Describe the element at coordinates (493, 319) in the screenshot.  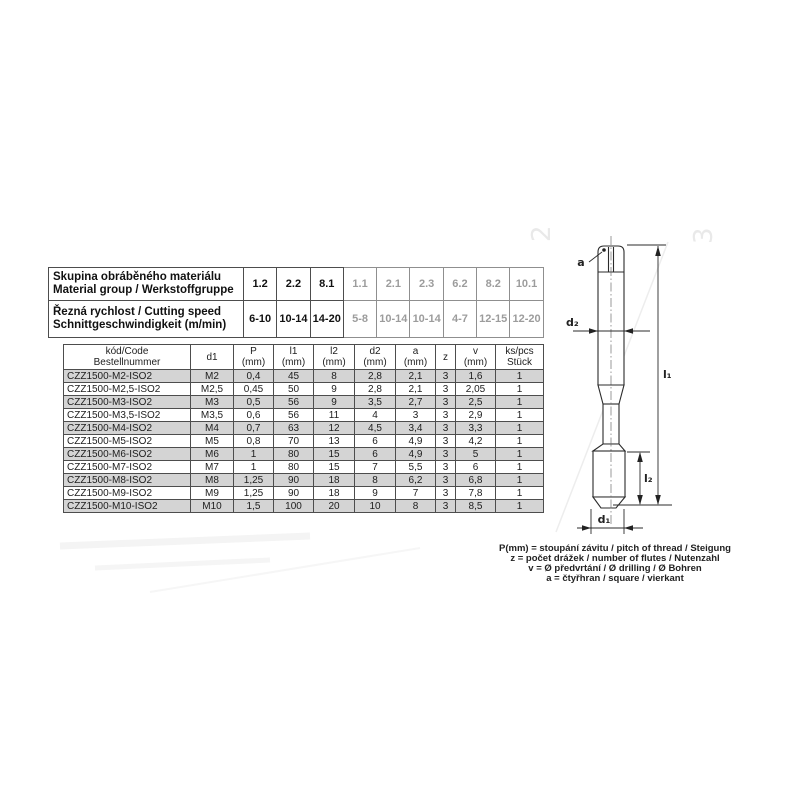
I see `material-value-inactive: 12-15` at that location.